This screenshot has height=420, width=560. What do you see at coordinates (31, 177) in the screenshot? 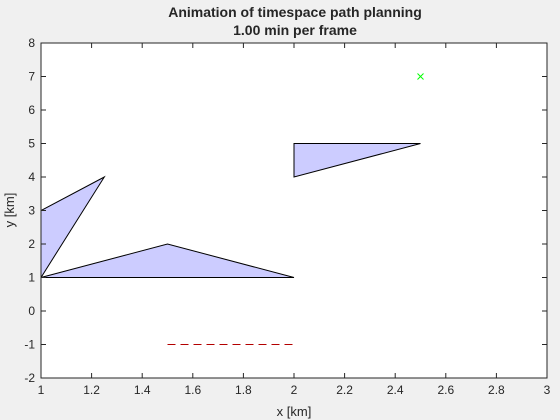
I see `y-tick-label: 4` at bounding box center [31, 177].